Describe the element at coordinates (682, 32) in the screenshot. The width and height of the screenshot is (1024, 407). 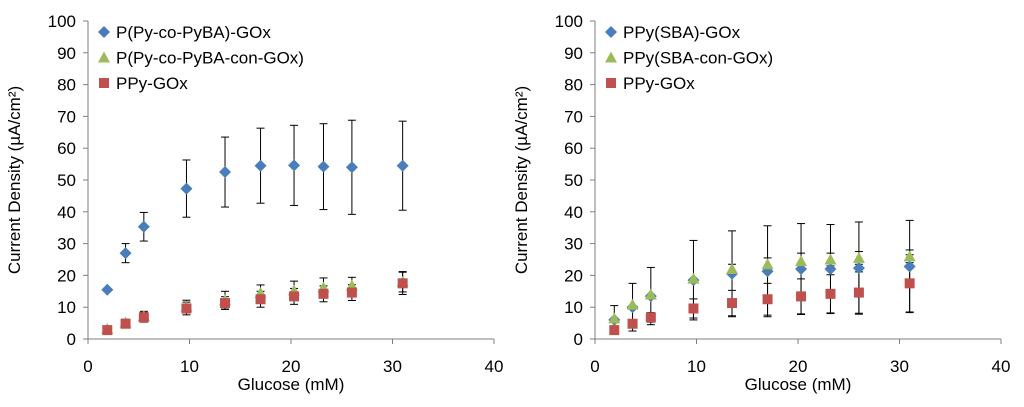
I see `legend-label: PPy(SBA)-GOx` at that location.